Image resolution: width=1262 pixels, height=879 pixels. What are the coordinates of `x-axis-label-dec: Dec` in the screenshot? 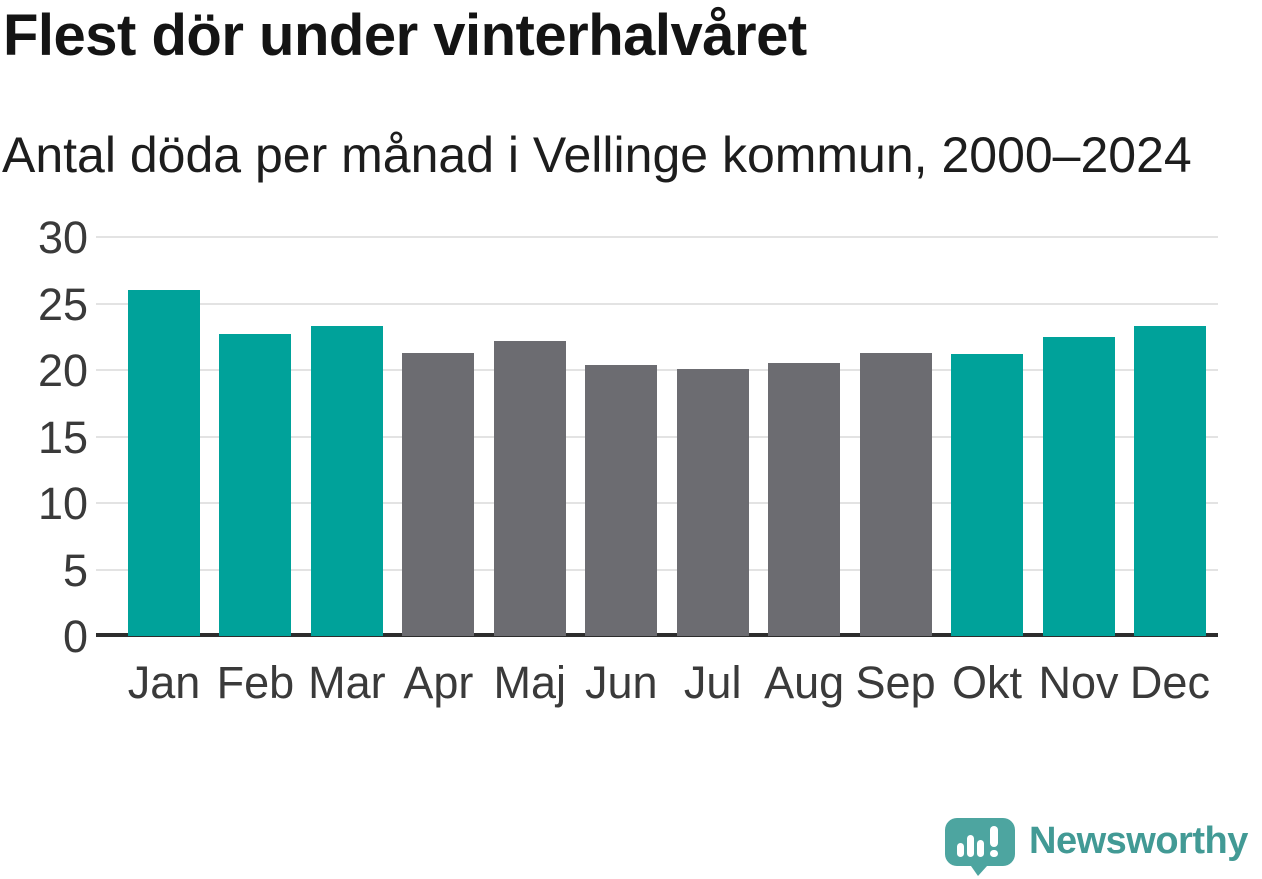 It's located at (1169, 682).